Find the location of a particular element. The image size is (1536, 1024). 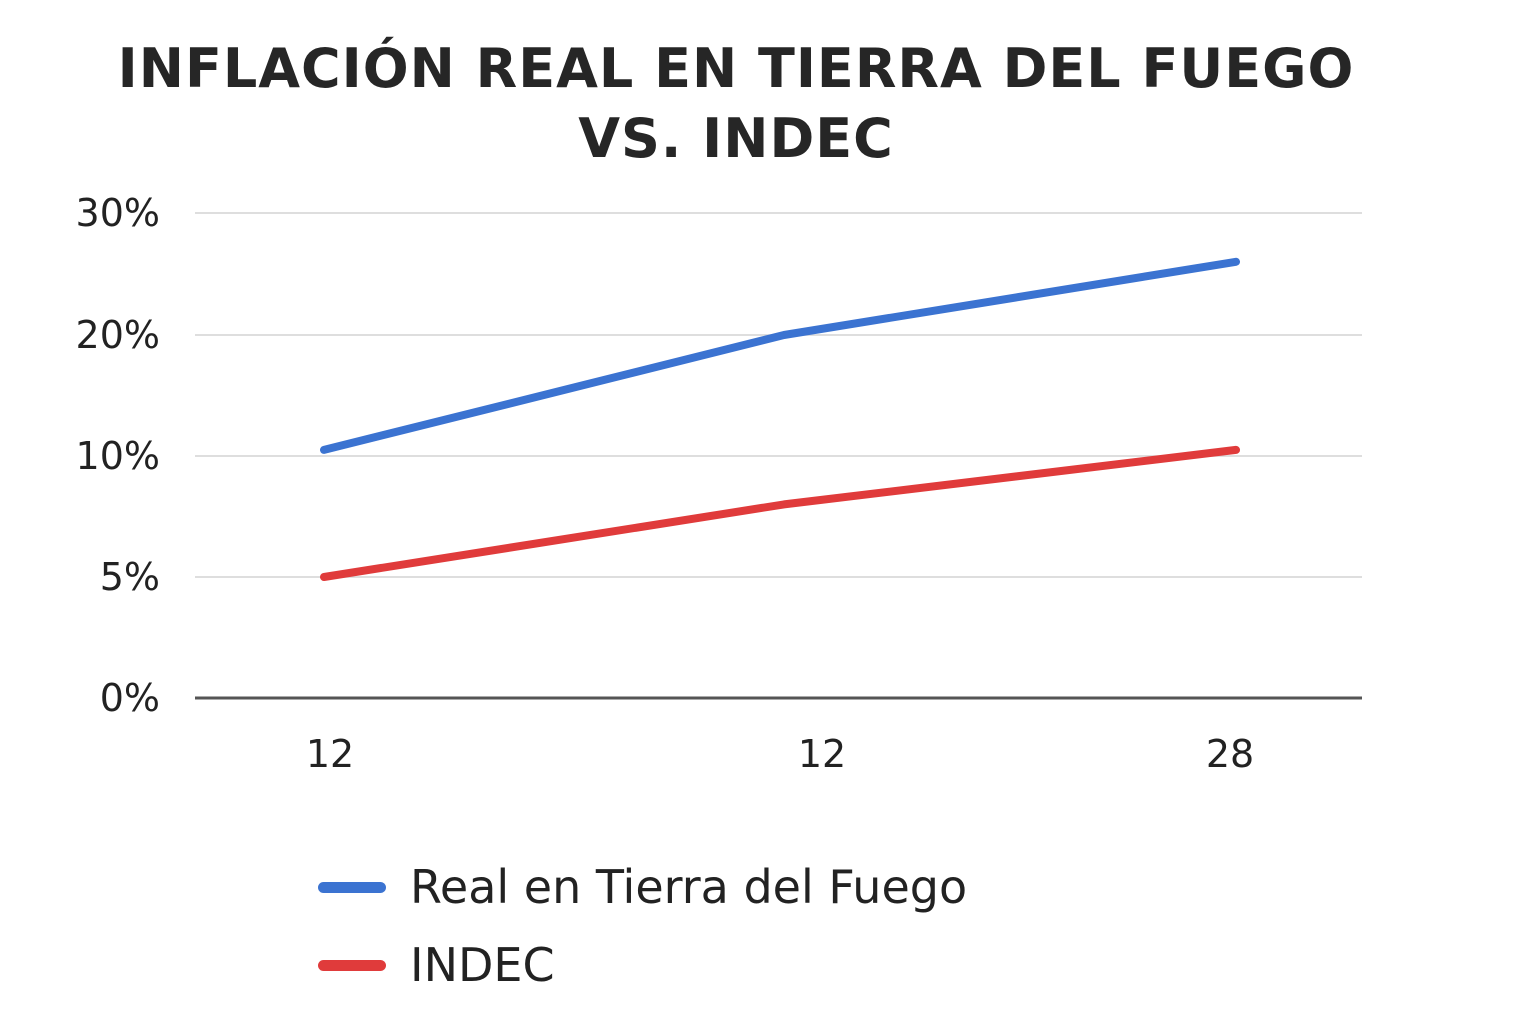

legend: Real en Tierra del Fuego INDEC is located at coordinates (642, 926).